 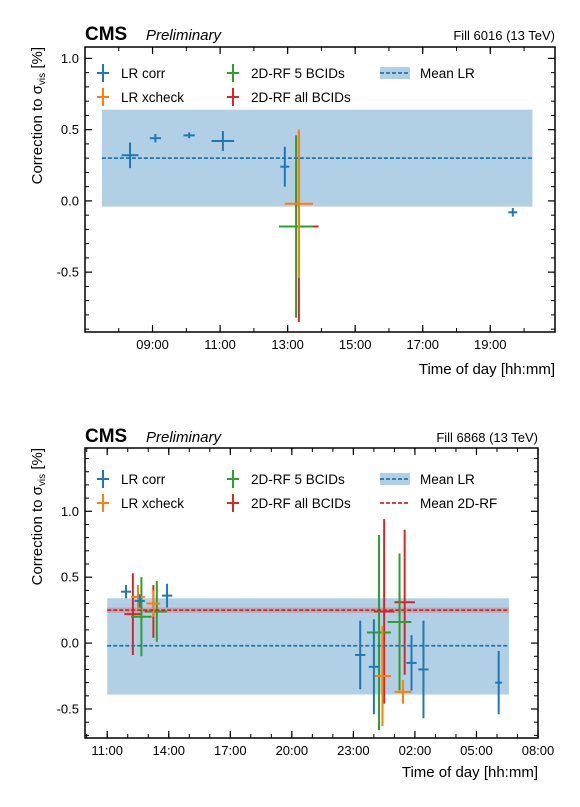 I want to click on series-2d-rf-all-bcids, so click(x=269, y=611).